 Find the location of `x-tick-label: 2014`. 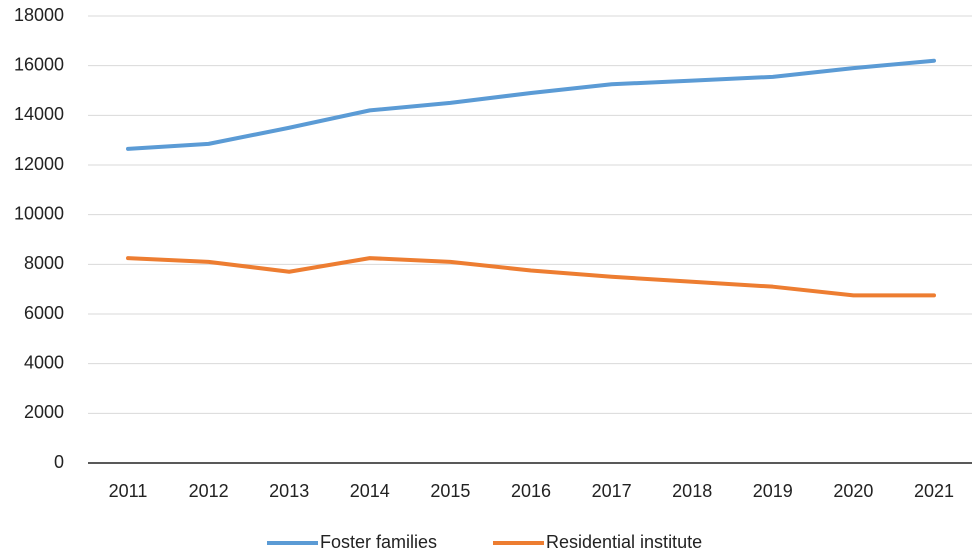

x-tick-label: 2014 is located at coordinates (370, 491).